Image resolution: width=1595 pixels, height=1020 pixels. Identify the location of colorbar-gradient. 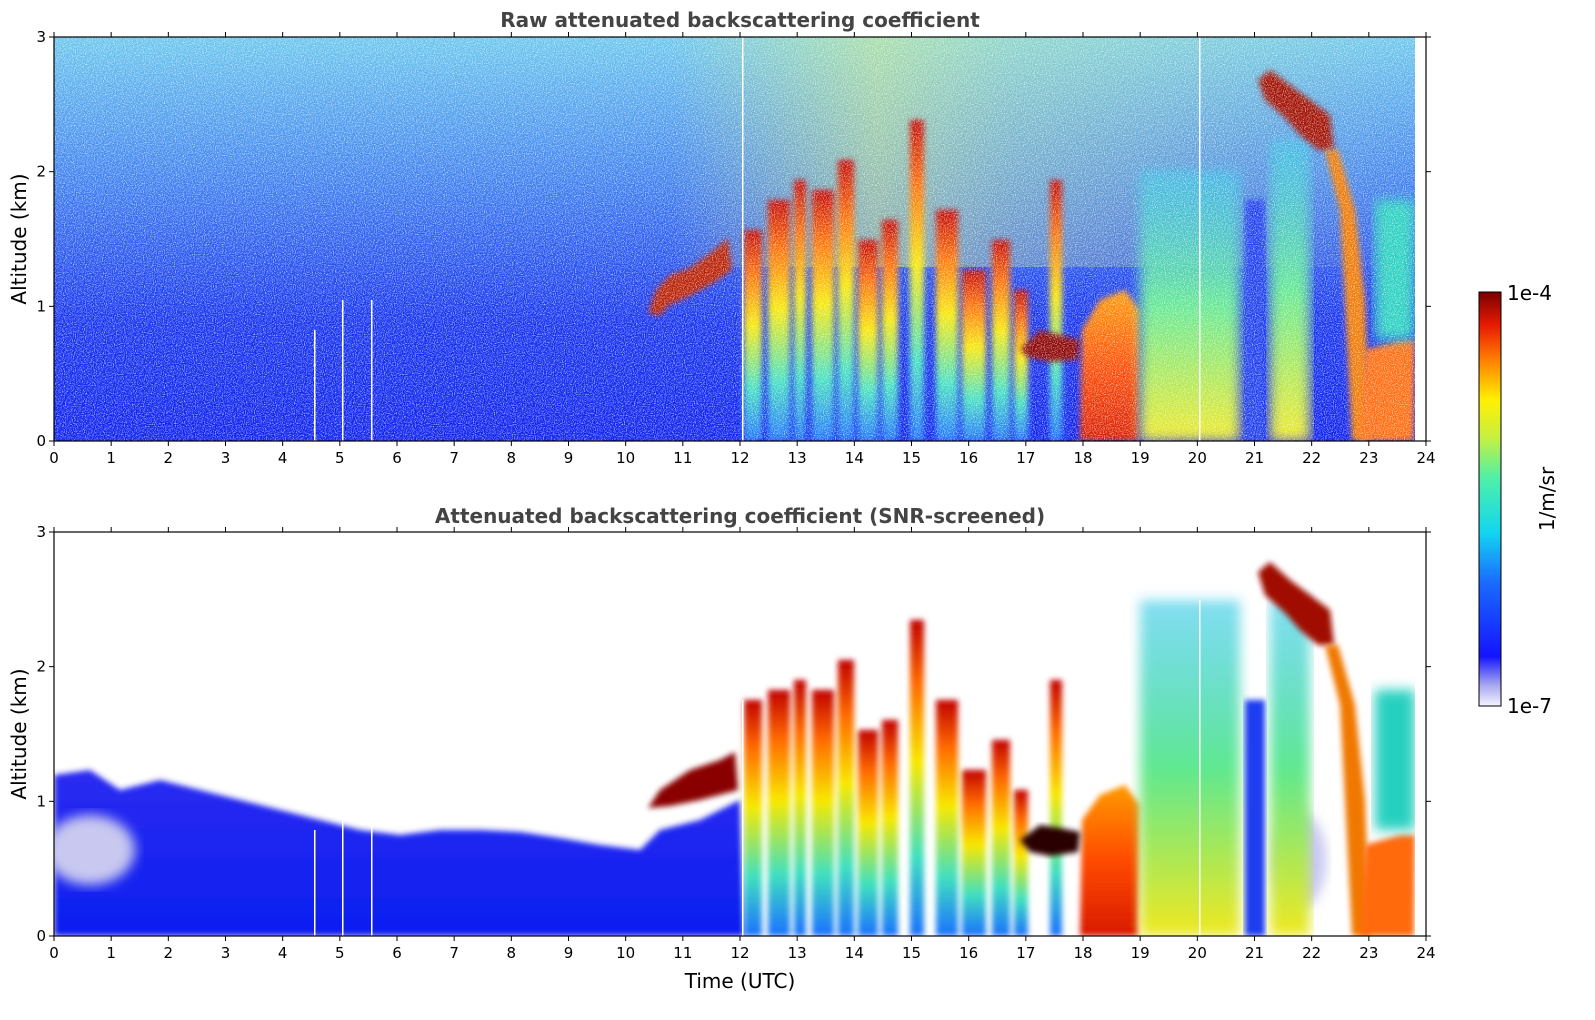
(1490, 499).